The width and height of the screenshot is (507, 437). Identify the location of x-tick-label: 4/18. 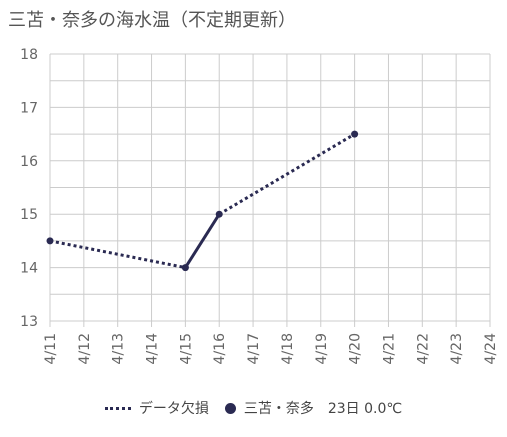
(288, 348).